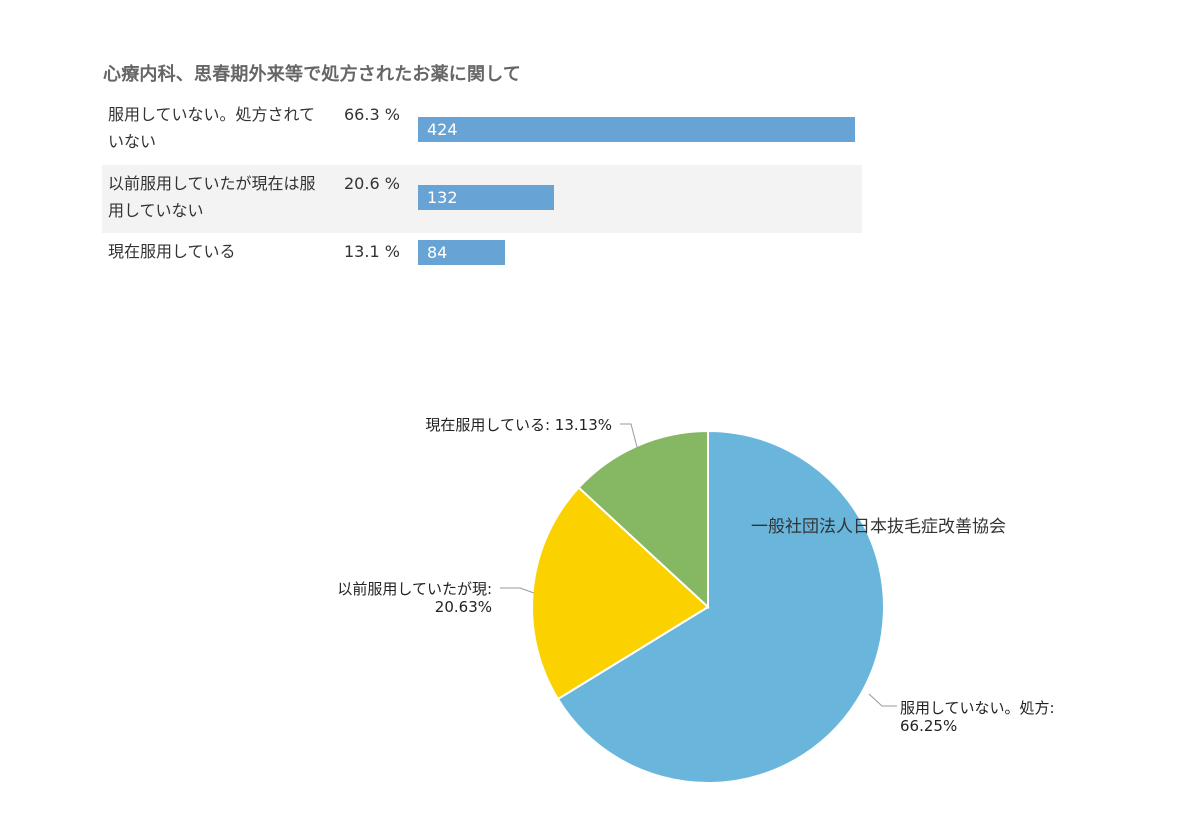 This screenshot has width=1197, height=825. Describe the element at coordinates (442, 129) in the screenshot. I see `count-label: 424` at that location.